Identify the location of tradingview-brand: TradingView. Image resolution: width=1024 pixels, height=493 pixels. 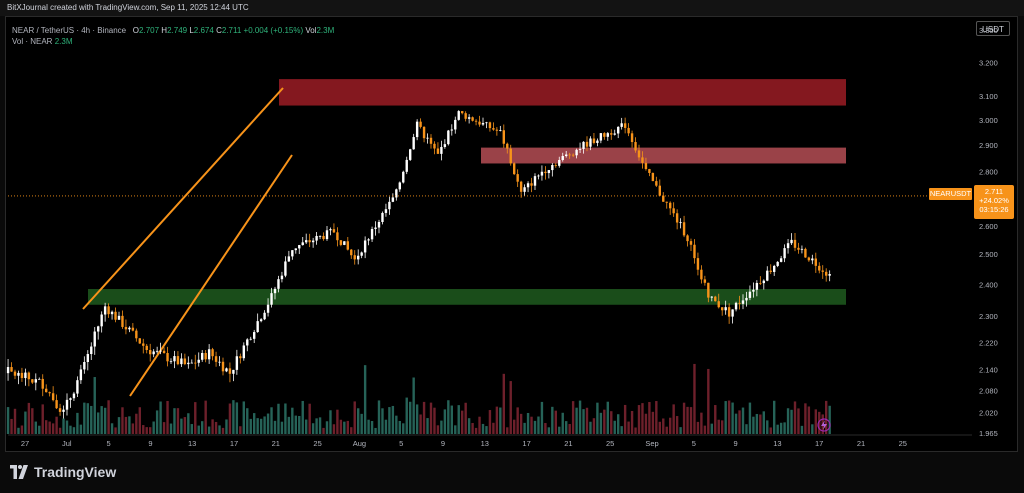
(63, 472).